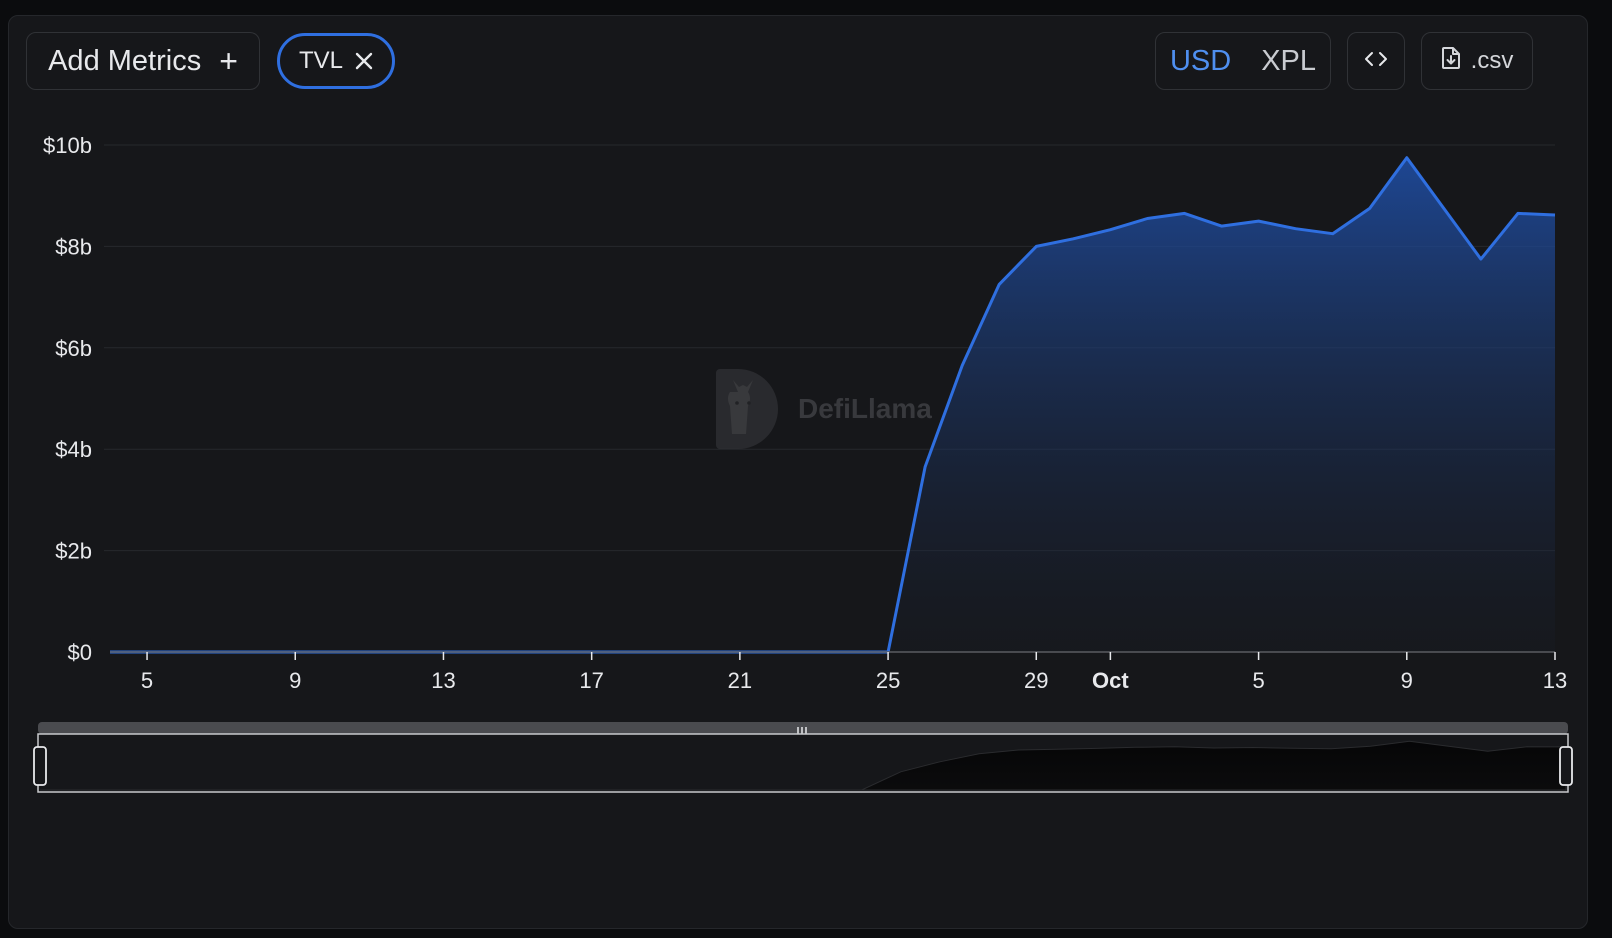  I want to click on slider-handle-right, so click(1566, 766).